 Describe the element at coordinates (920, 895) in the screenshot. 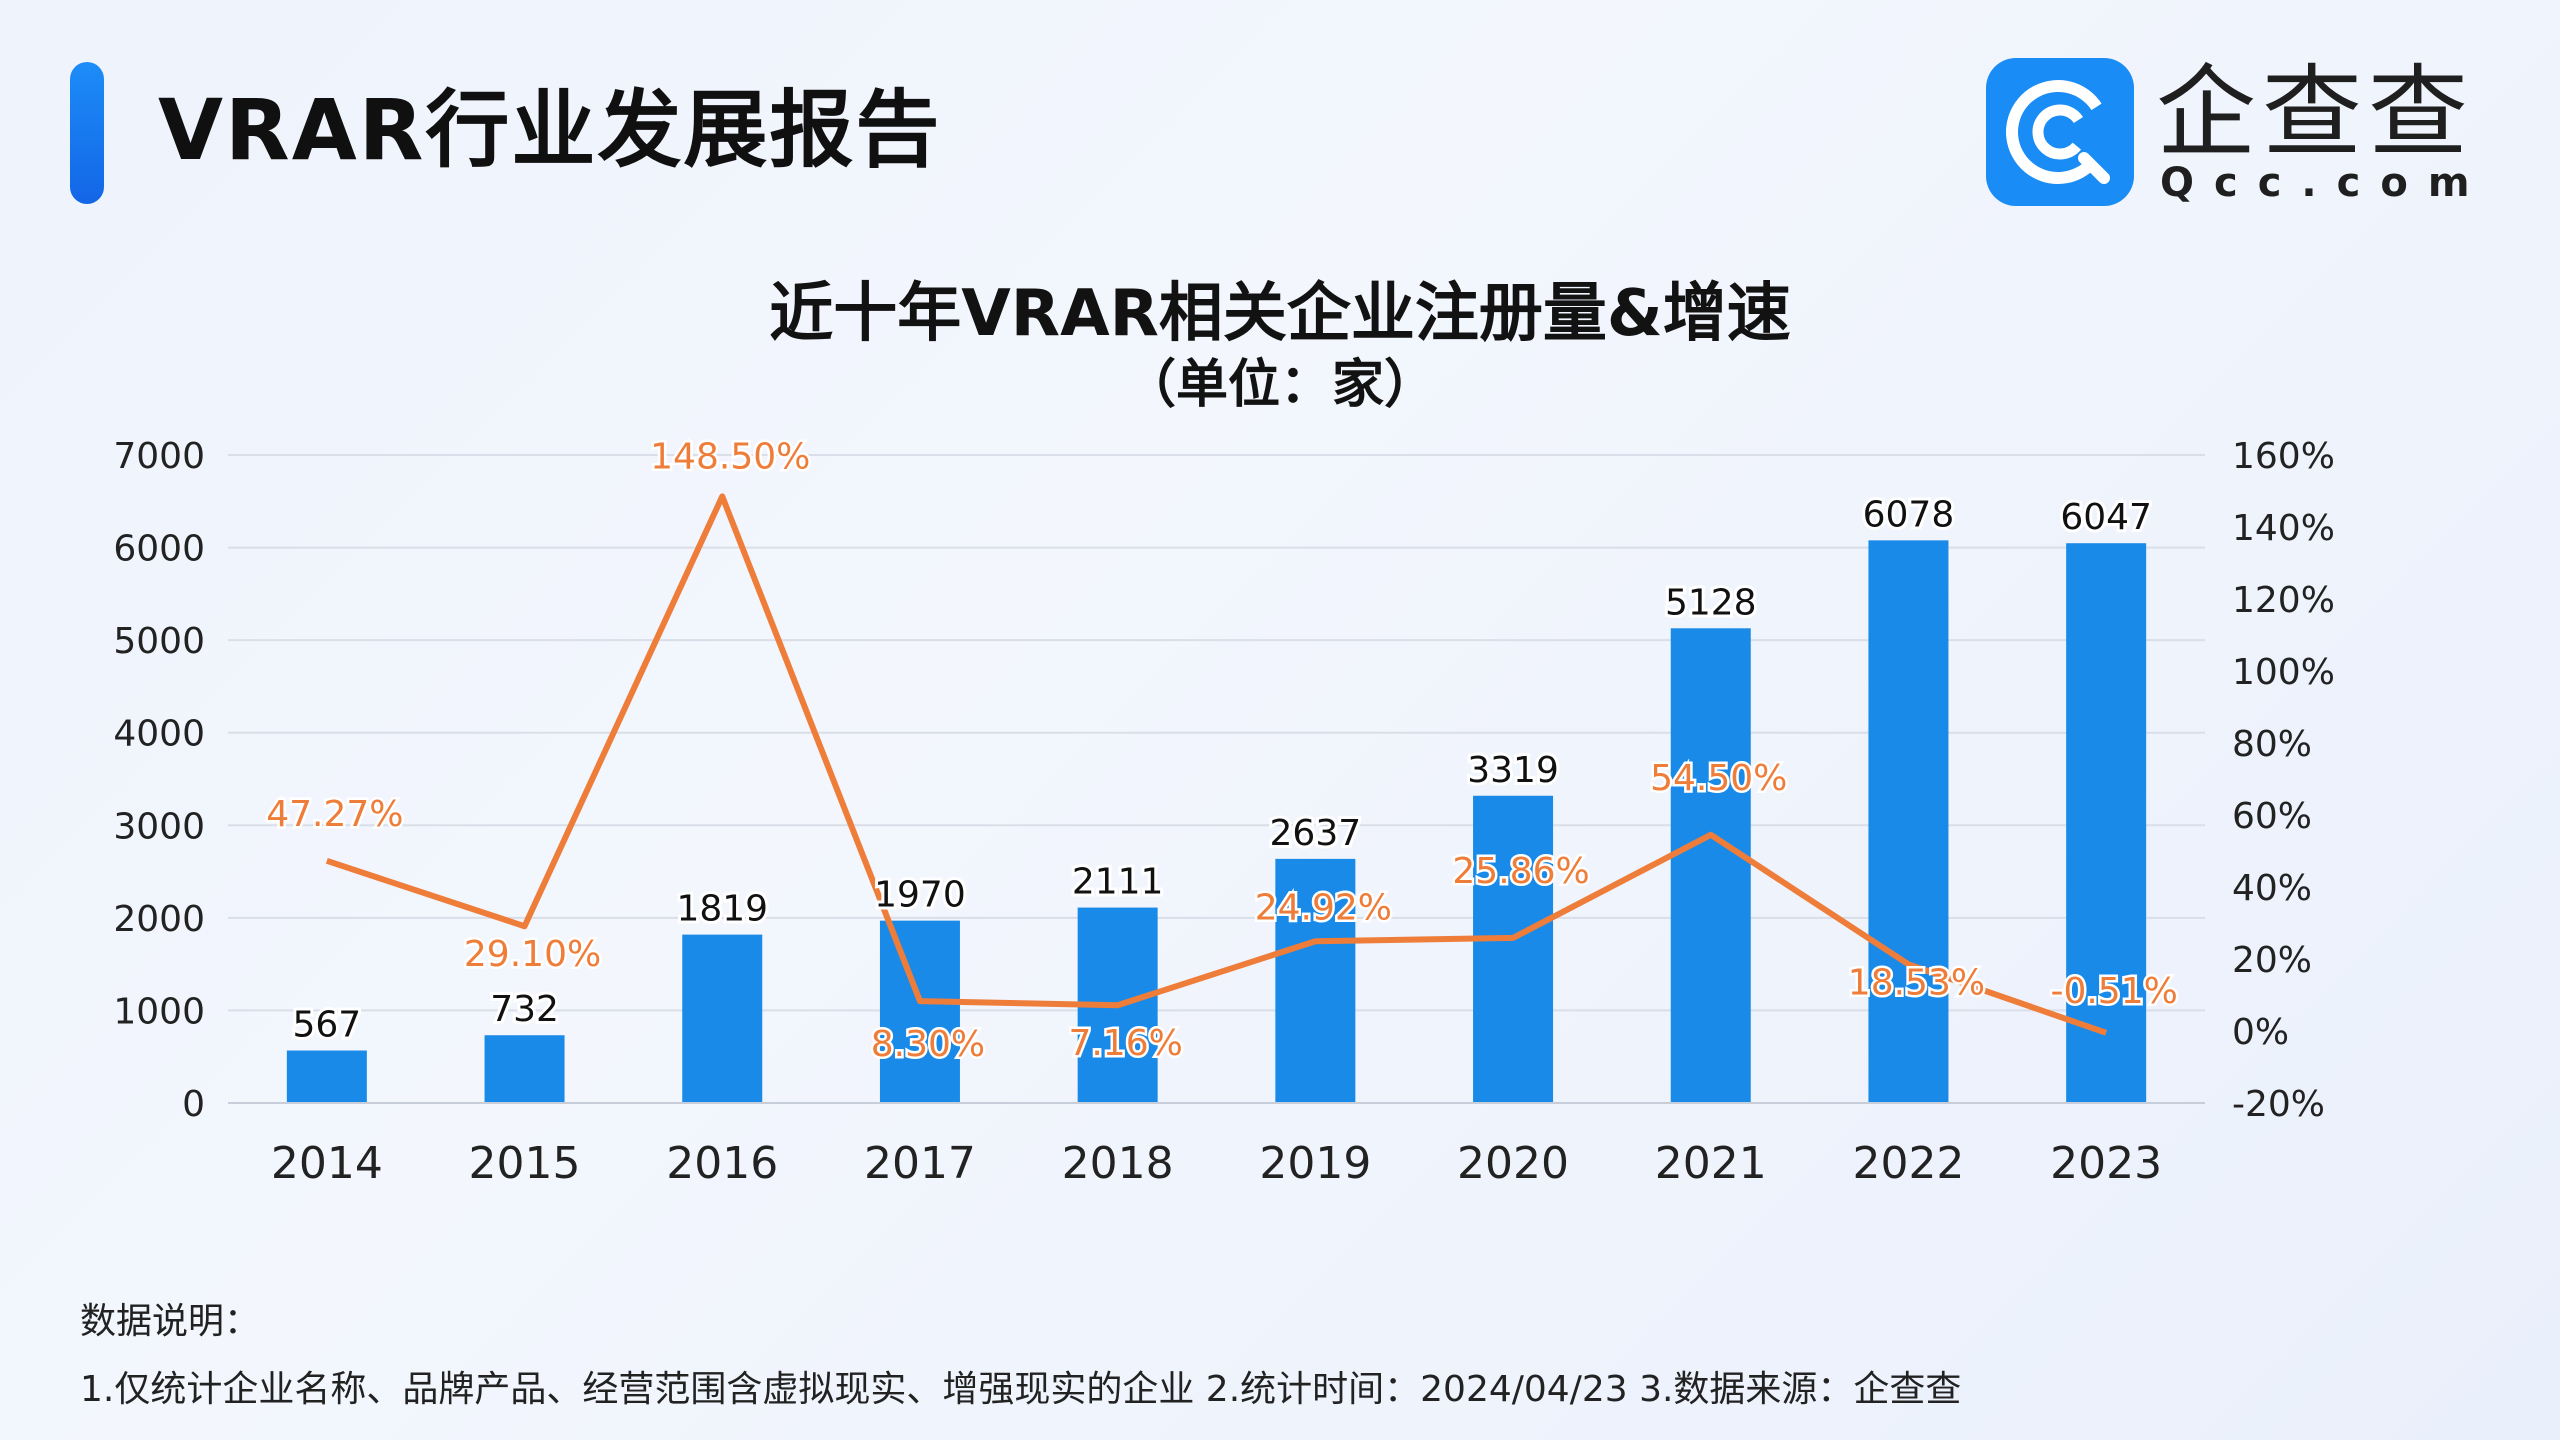

I see `bar-value-label: 1970` at that location.